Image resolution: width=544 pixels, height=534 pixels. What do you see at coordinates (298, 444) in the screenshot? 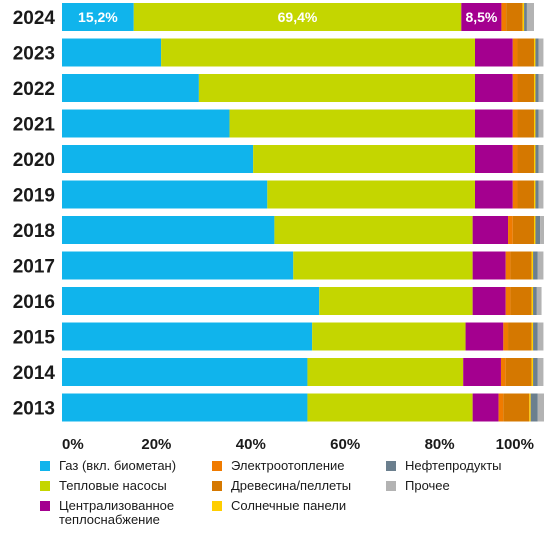
I see `x-axis-ticks: 0% 20% 40% 60% 80% 100%` at bounding box center [298, 444].